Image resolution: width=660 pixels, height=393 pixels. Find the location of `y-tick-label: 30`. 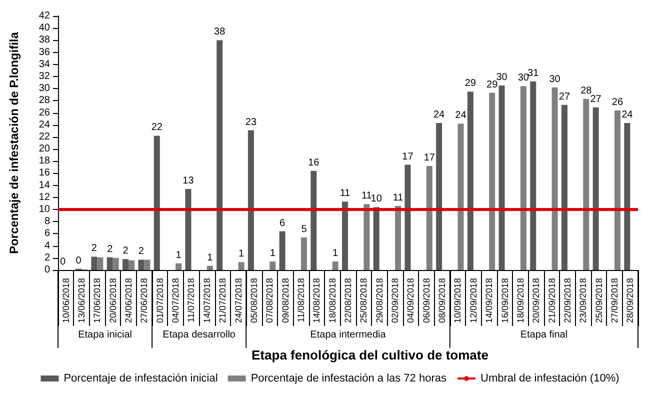

y-tick-label: 30 is located at coordinates (44, 88).